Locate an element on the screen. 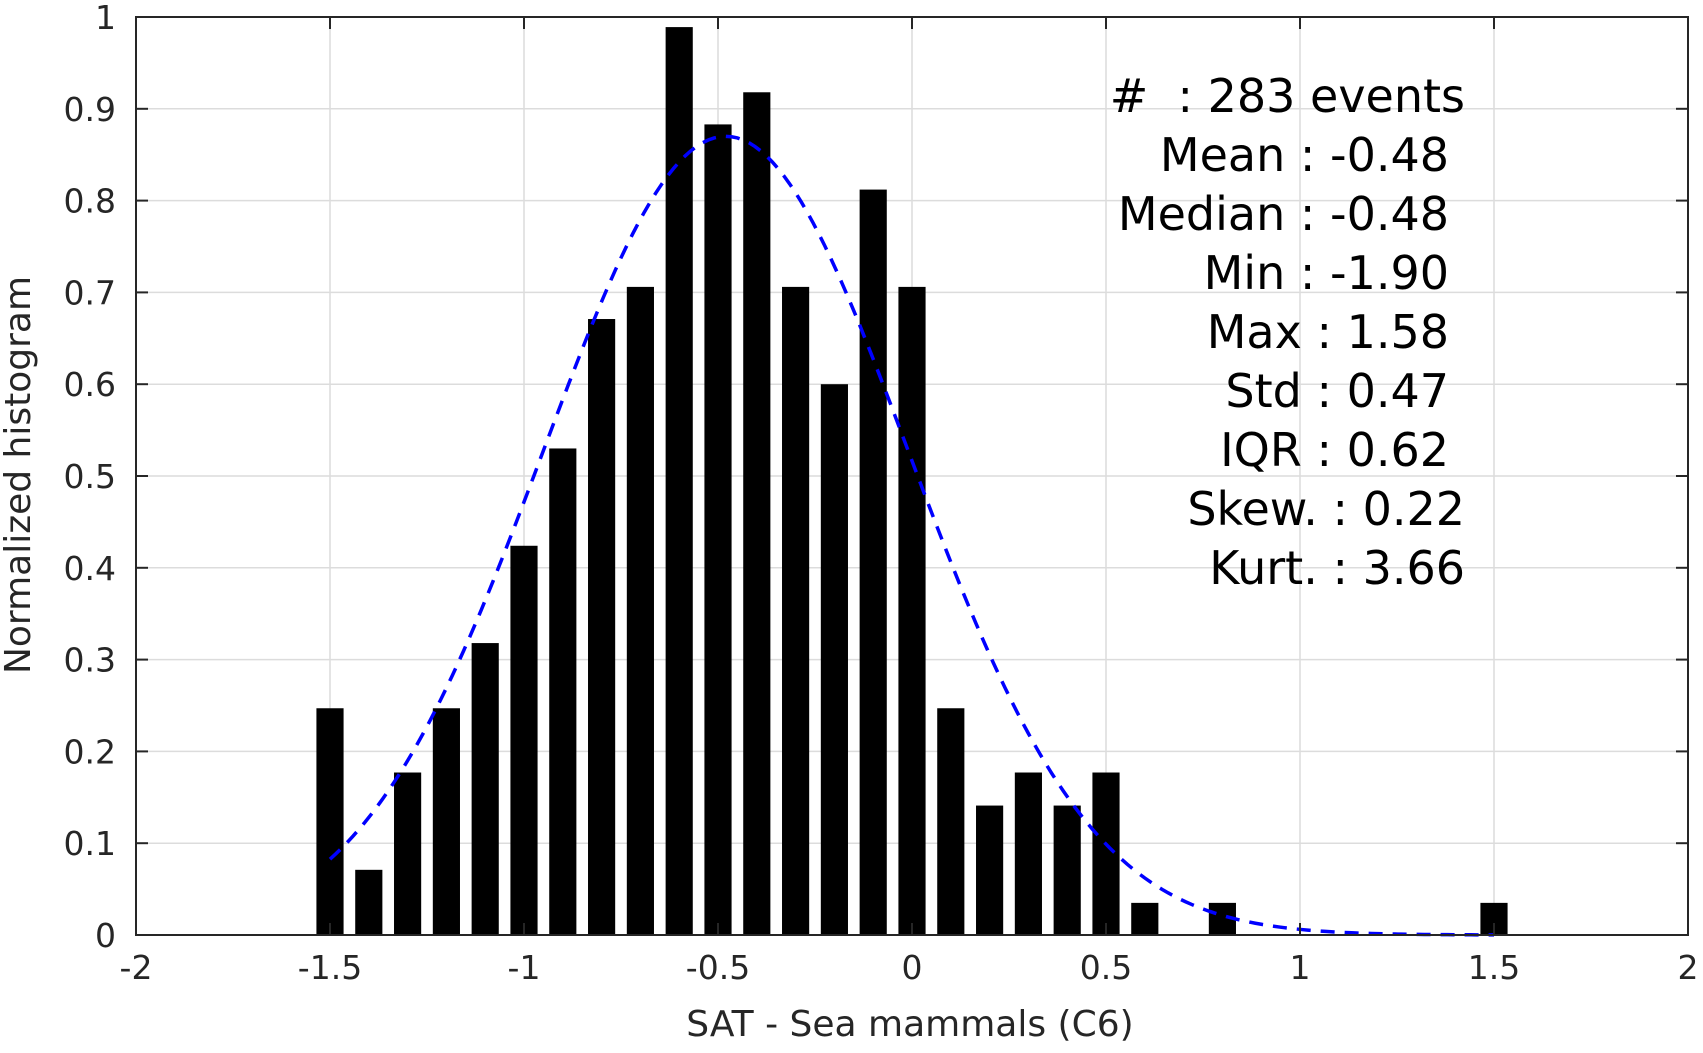 The image size is (1703, 1053). stat-line-8: Kurt. : 3.66 is located at coordinates (1337, 568).